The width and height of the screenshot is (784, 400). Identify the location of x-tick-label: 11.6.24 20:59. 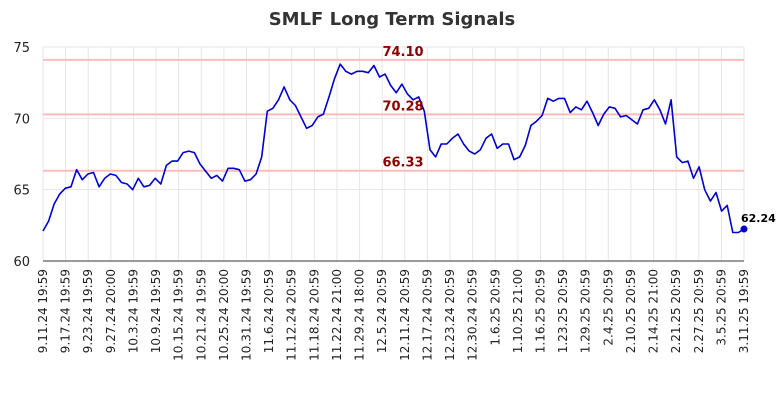
(269, 311).